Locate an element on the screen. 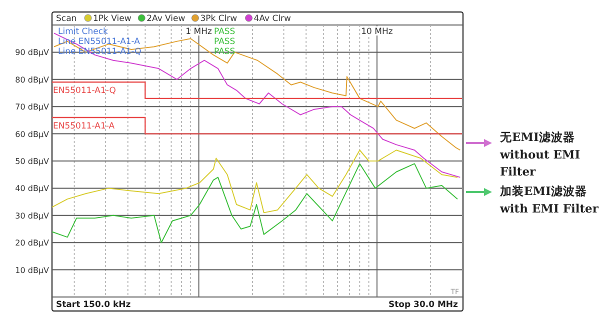 The height and width of the screenshot is (322, 608). series-label: EN55011-A1-A is located at coordinates (84, 126).